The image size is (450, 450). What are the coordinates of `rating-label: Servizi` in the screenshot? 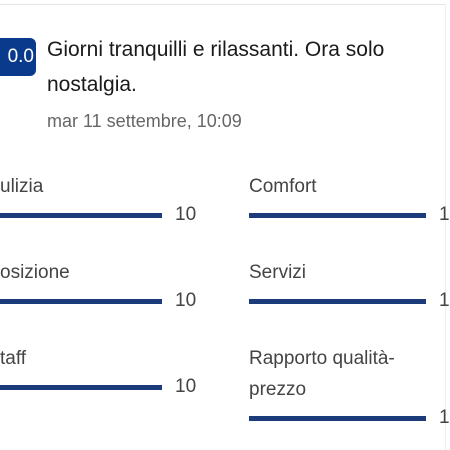 It's located at (278, 272).